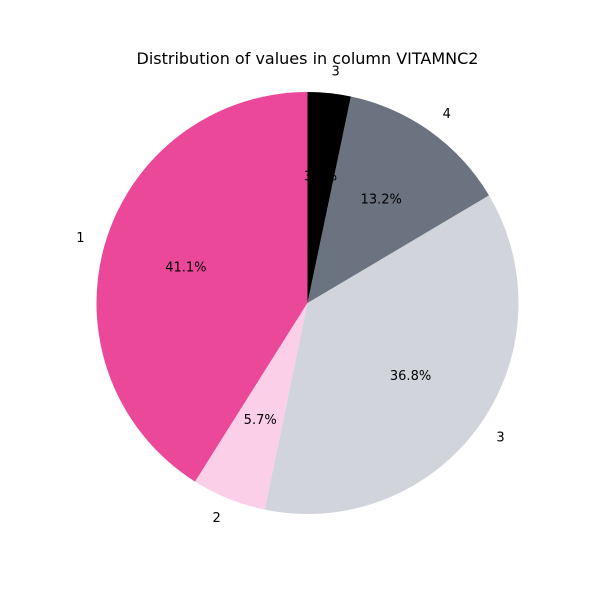 This screenshot has height=600, width=600. Describe the element at coordinates (260, 420) in the screenshot. I see `slice-percent-label: 5.7%` at that location.